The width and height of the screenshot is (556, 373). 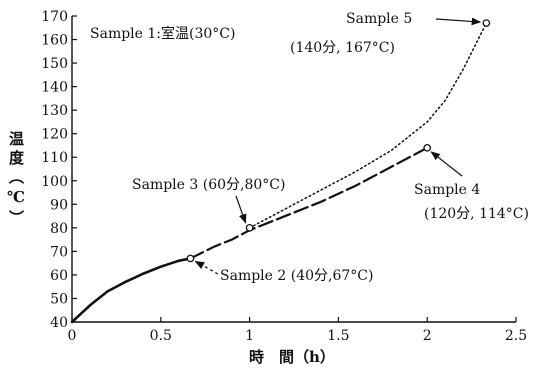 I want to click on sample-5-sublabel: (140分, 167°C), so click(x=342, y=48).